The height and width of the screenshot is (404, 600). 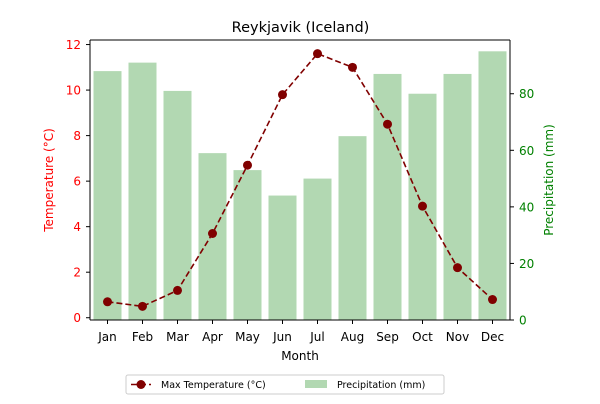 What do you see at coordinates (381, 385) in the screenshot?
I see `legend-label-precipitation: Precipitation (mm)` at bounding box center [381, 385].